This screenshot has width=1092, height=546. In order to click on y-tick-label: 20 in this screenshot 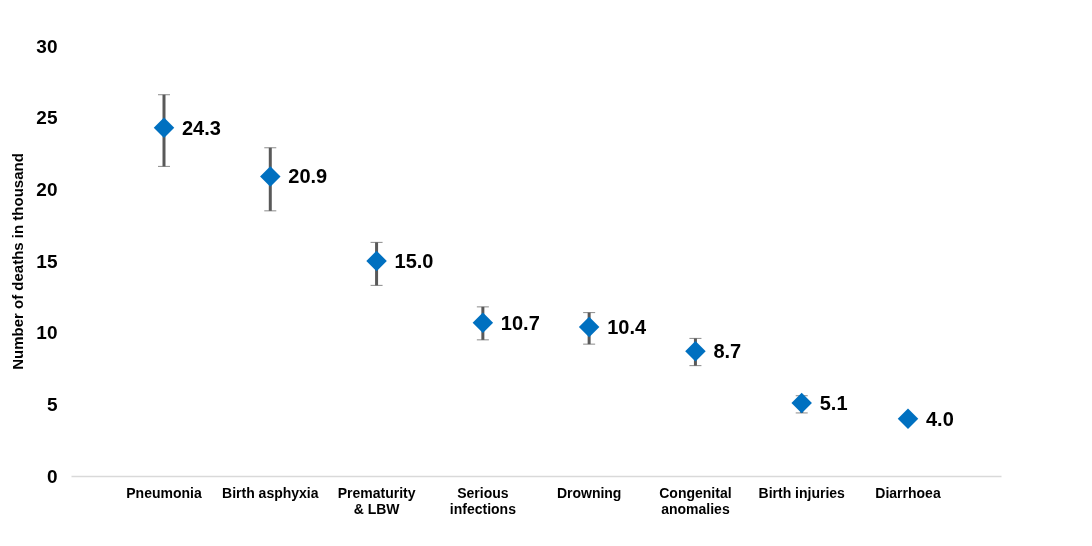, I will do `click(47, 189)`.